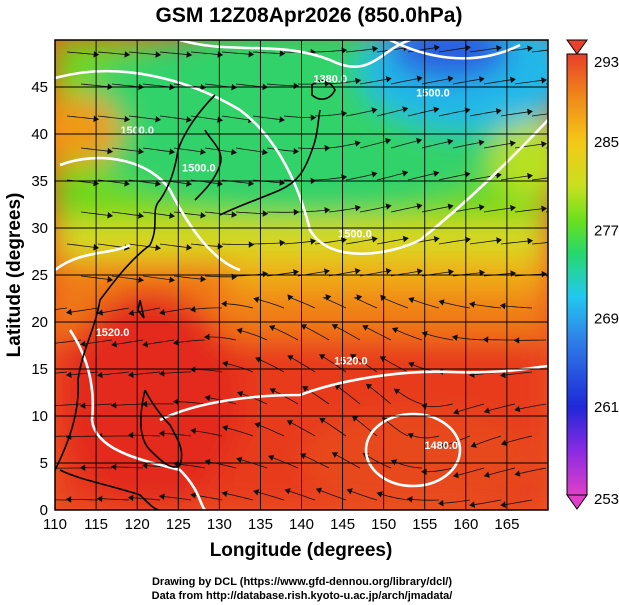 This screenshot has height=605, width=619. Describe the element at coordinates (113, 333) in the screenshot. I see `contour-label: 1520.0` at that location.